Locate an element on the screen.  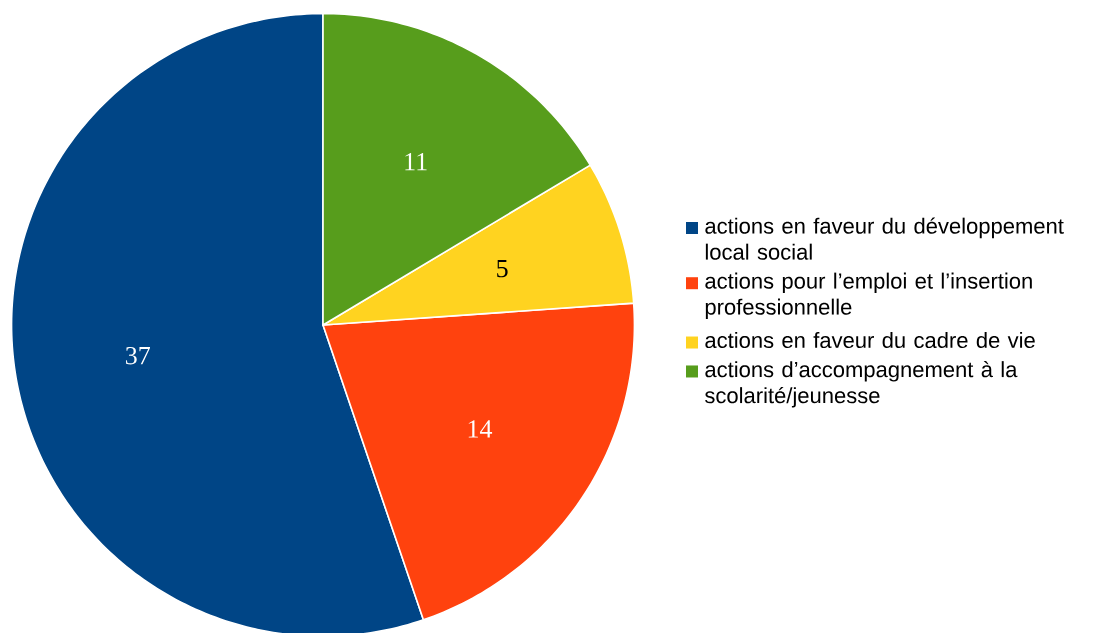
legend-label: actions en faveur du cadre de vie is located at coordinates (870, 340).